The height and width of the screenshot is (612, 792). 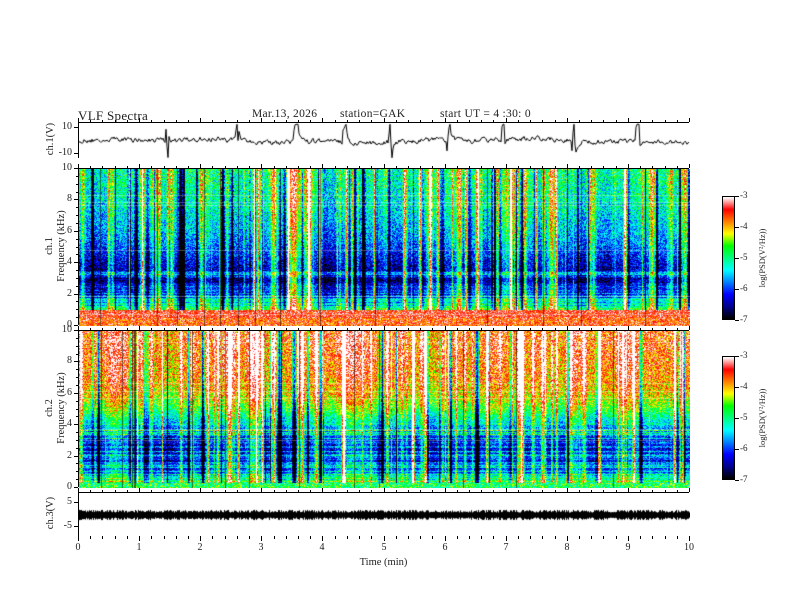 I want to click on colorbar-tick-label-1-2: -5, so click(x=744, y=417).